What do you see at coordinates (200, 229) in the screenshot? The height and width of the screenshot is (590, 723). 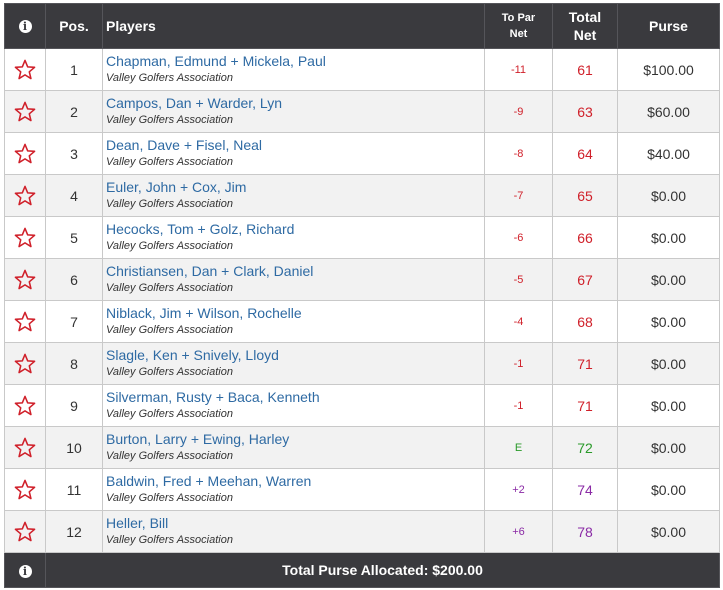 I see `player-names-link: Hecocks, Tom + Golz, Richard` at bounding box center [200, 229].